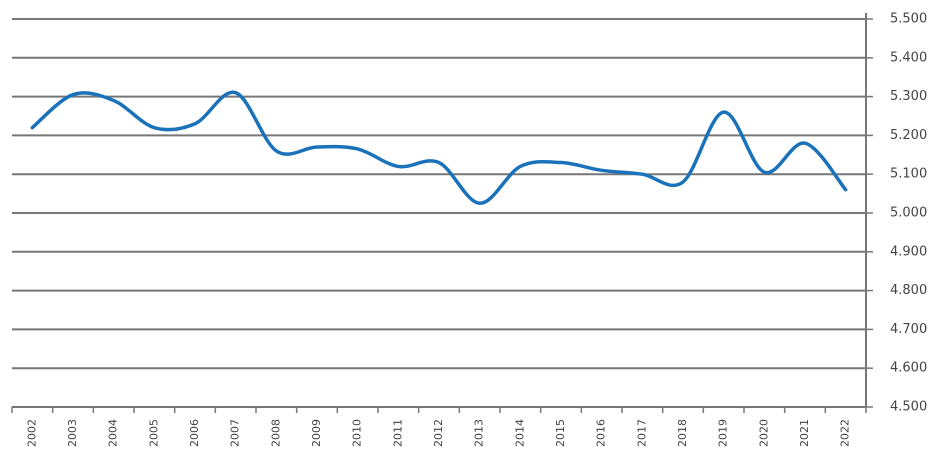  I want to click on x-tick-label: 2006, so click(194, 433).